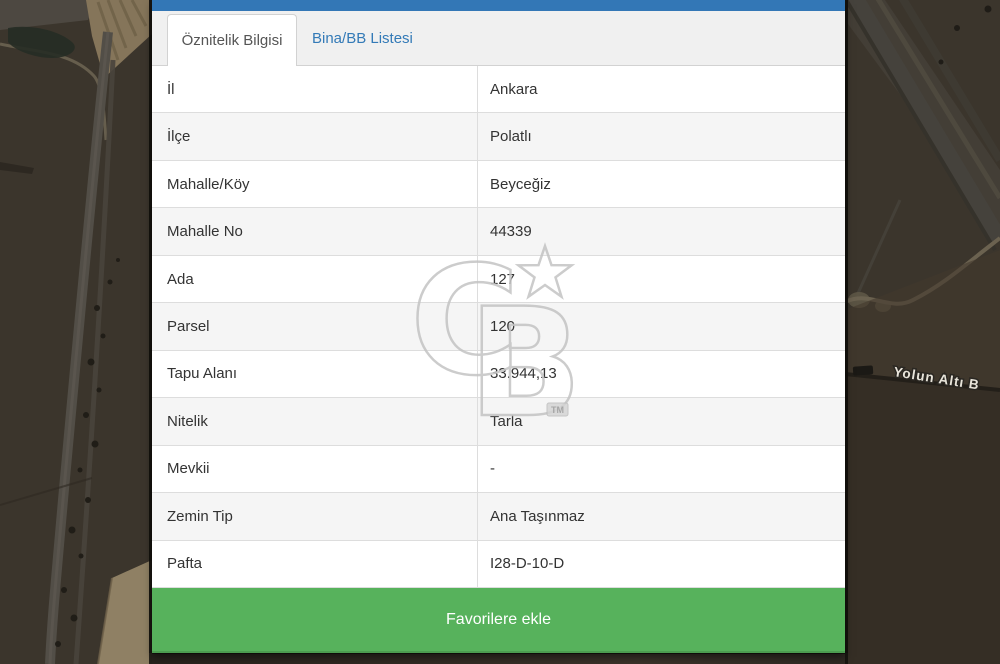 This screenshot has width=1000, height=664. I want to click on popup-title-bar, so click(498, 5).